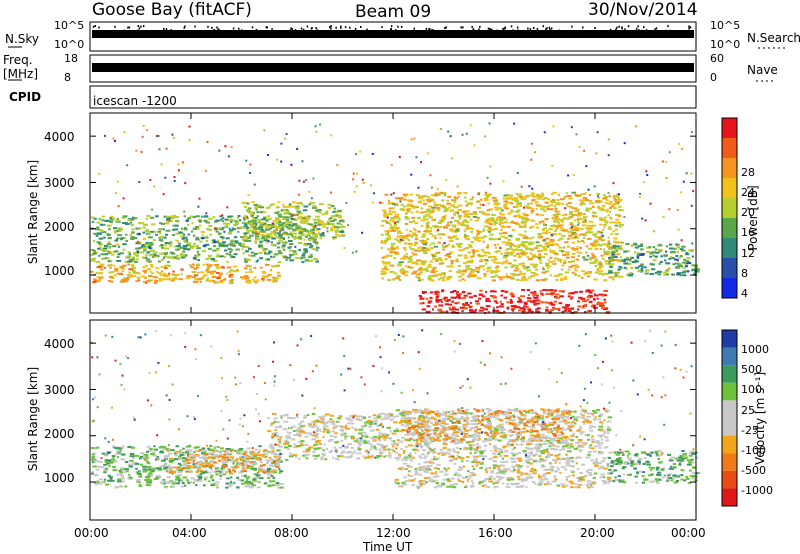 The width and height of the screenshot is (800, 554). What do you see at coordinates (59, 478) in the screenshot?
I see `velocity-ytick-1000: 1000` at bounding box center [59, 478].